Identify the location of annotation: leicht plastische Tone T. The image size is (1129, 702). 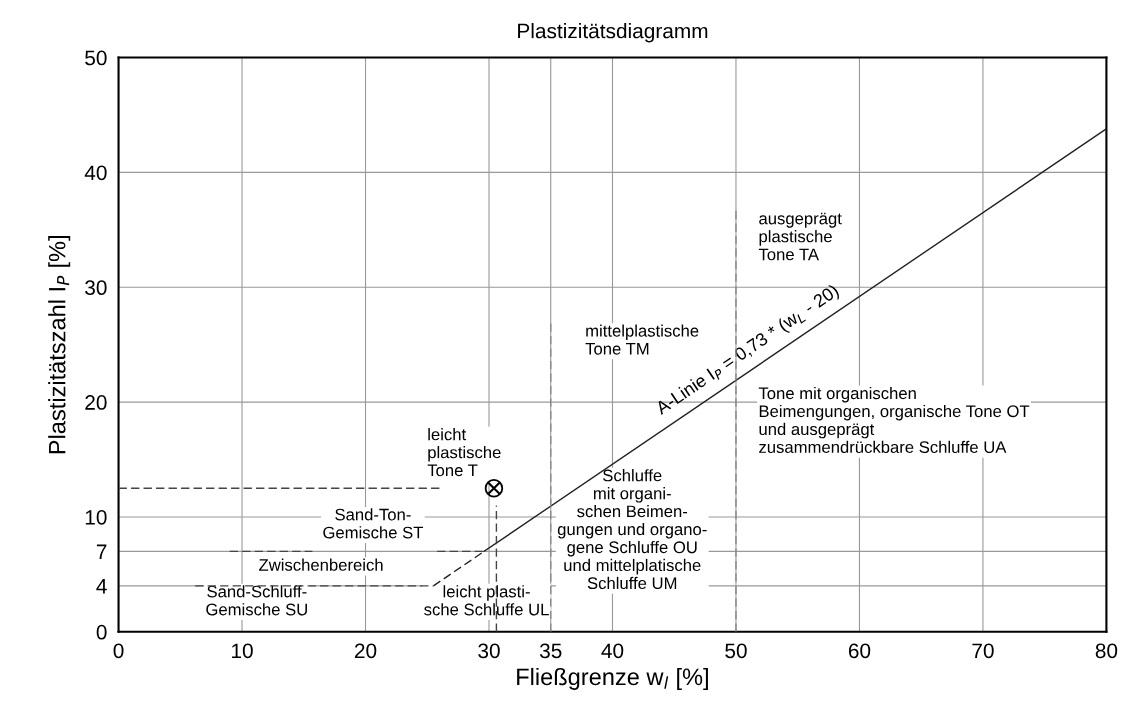
(464, 452).